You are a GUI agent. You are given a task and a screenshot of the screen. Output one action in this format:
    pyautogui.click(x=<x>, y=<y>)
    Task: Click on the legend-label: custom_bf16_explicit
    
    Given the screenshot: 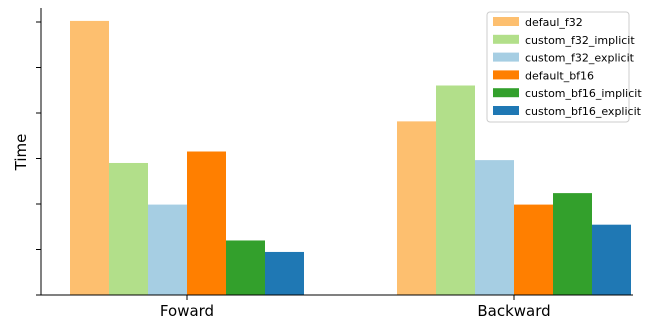 What is the action you would take?
    pyautogui.click(x=583, y=111)
    